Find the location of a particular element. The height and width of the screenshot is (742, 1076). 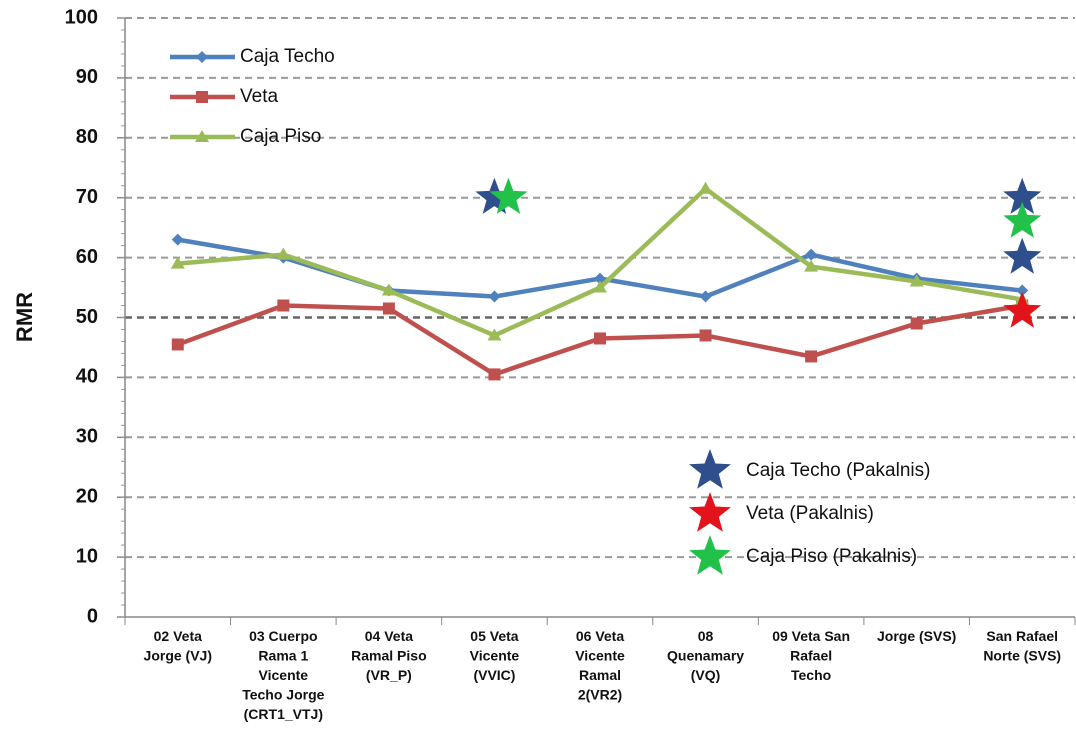

y-tick-label: 20 is located at coordinates (87, 496).